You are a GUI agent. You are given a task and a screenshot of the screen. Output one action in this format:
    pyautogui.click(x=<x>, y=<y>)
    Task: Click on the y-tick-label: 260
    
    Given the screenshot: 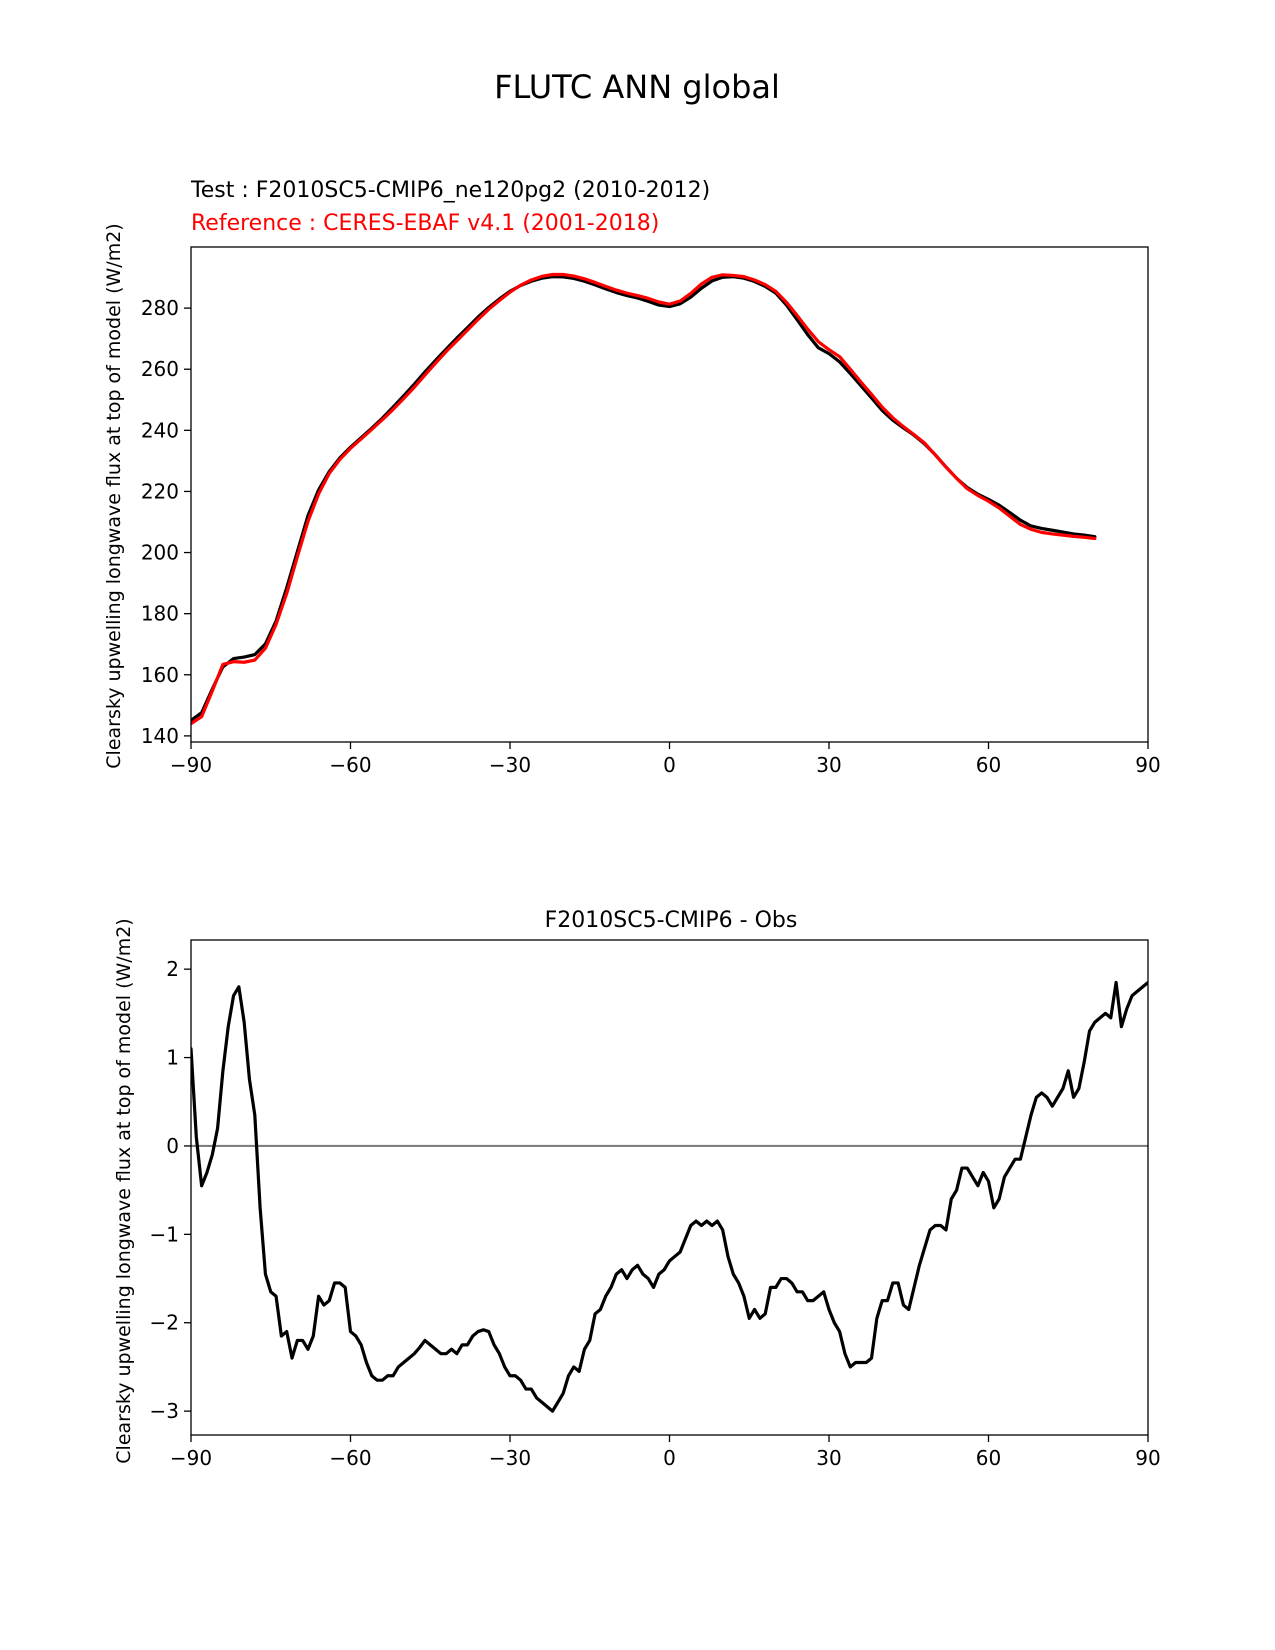 What is the action you would take?
    pyautogui.click(x=160, y=369)
    